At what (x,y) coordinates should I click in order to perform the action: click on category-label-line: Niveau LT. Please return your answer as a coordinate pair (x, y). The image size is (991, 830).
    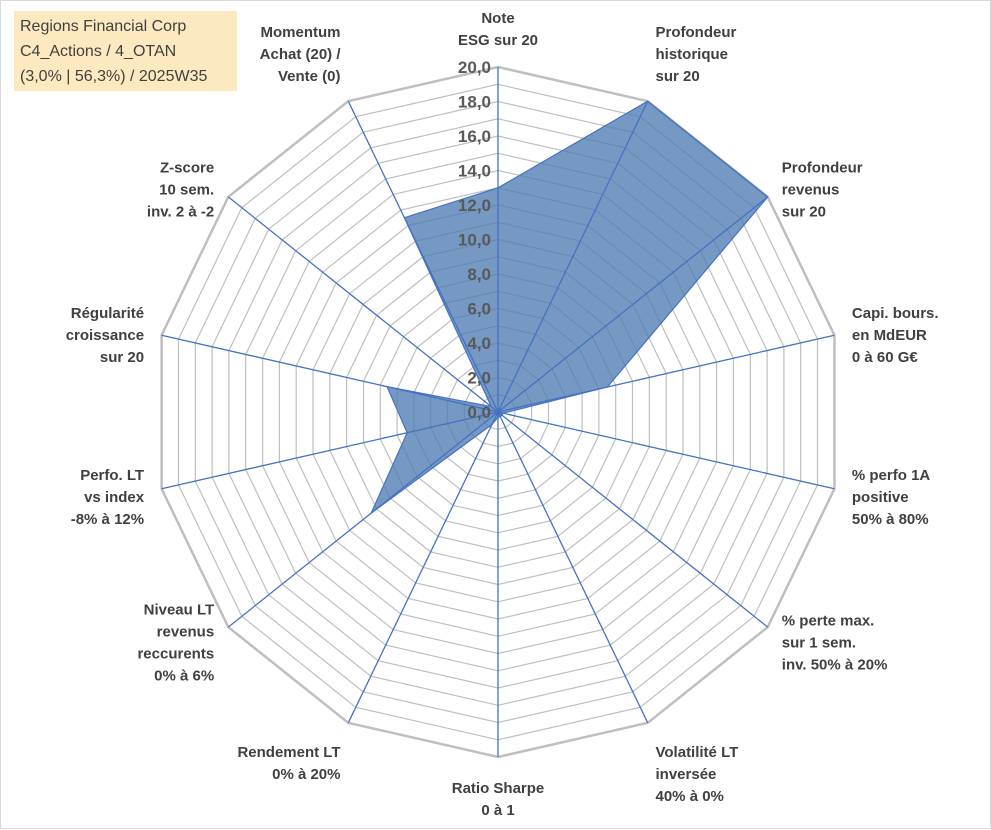
    Looking at the image, I should click on (179, 609).